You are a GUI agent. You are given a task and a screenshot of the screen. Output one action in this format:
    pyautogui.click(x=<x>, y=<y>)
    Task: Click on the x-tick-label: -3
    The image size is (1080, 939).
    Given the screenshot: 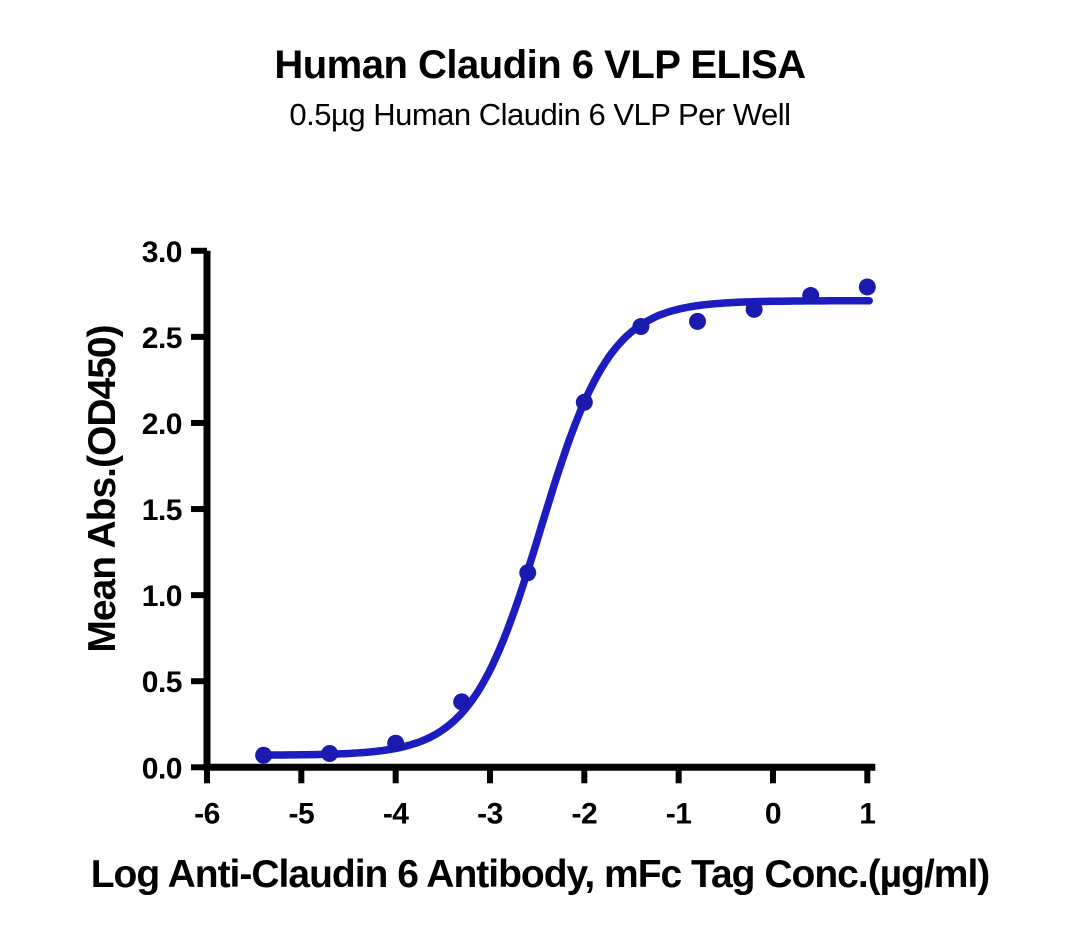 What is the action you would take?
    pyautogui.click(x=490, y=813)
    